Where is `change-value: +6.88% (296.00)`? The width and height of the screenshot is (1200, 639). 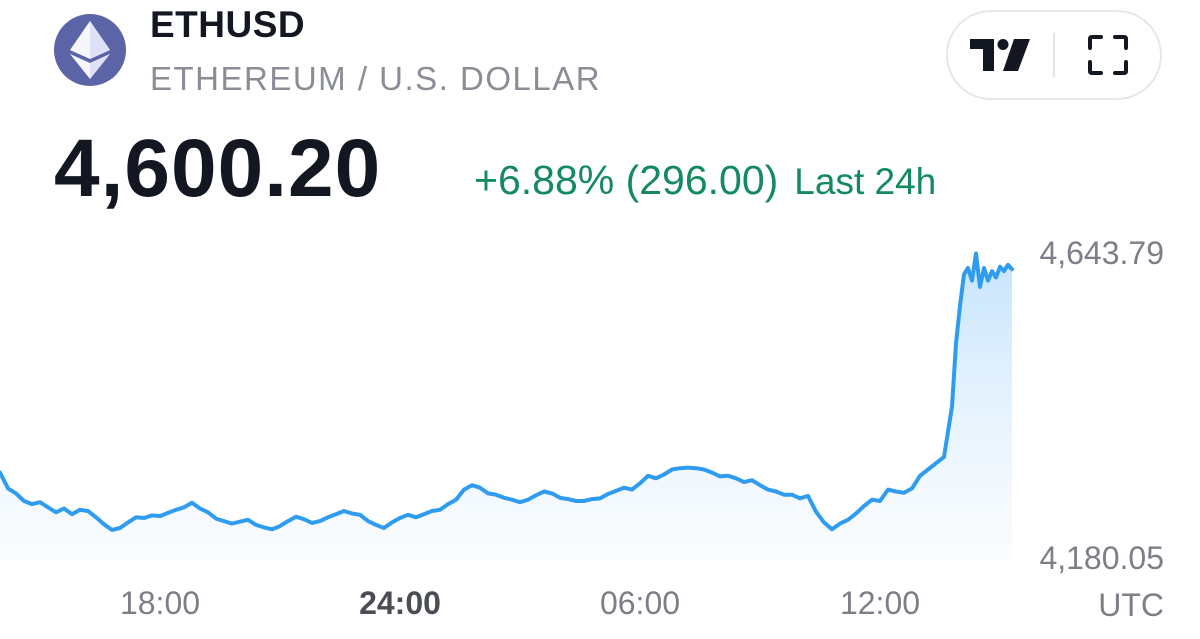 change-value: +6.88% (296.00) is located at coordinates (626, 180).